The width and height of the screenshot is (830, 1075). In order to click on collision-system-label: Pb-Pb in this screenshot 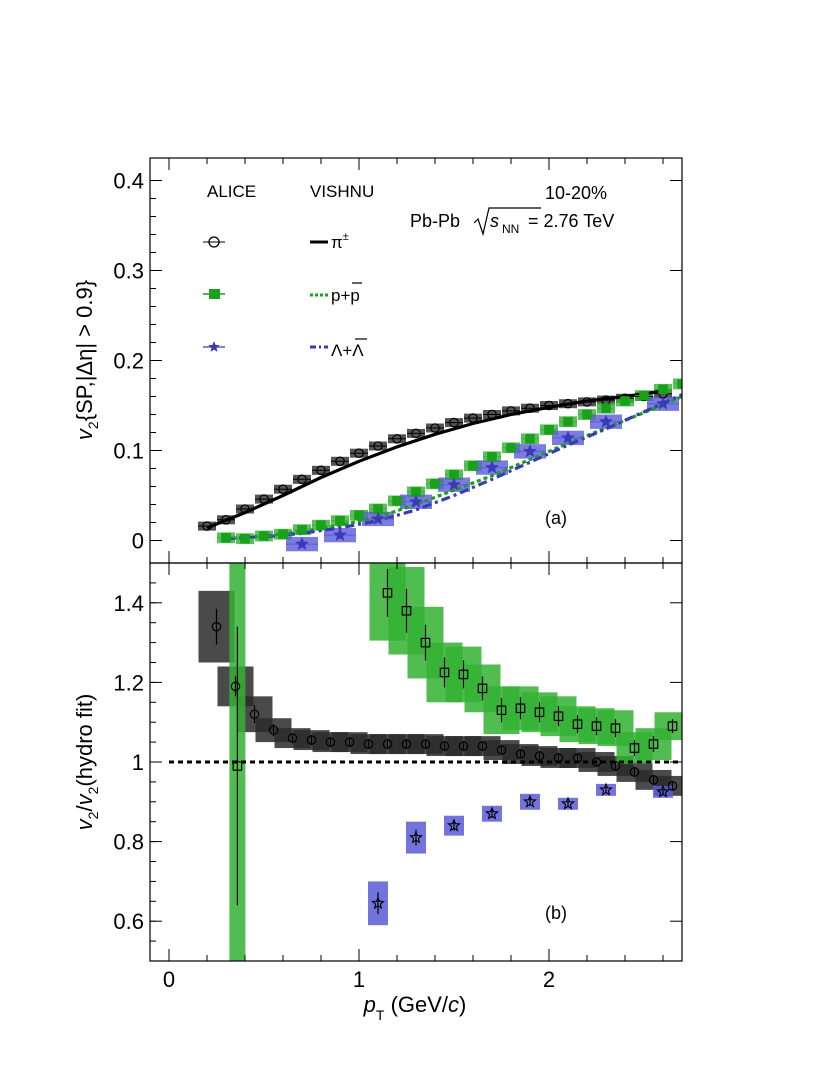, I will do `click(435, 221)`.